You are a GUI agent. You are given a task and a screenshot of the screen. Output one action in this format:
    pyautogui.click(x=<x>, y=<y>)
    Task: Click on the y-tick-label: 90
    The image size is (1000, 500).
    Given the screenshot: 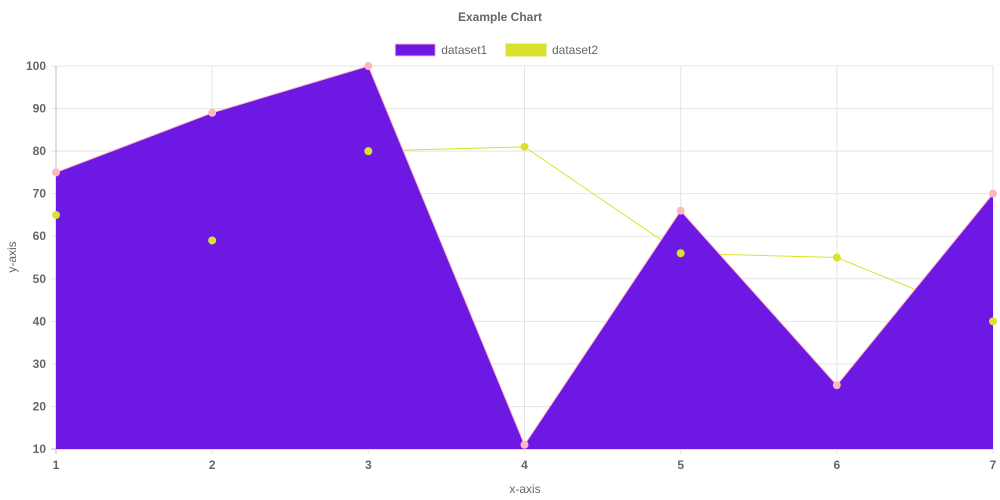 What is the action you would take?
    pyautogui.click(x=40, y=109)
    